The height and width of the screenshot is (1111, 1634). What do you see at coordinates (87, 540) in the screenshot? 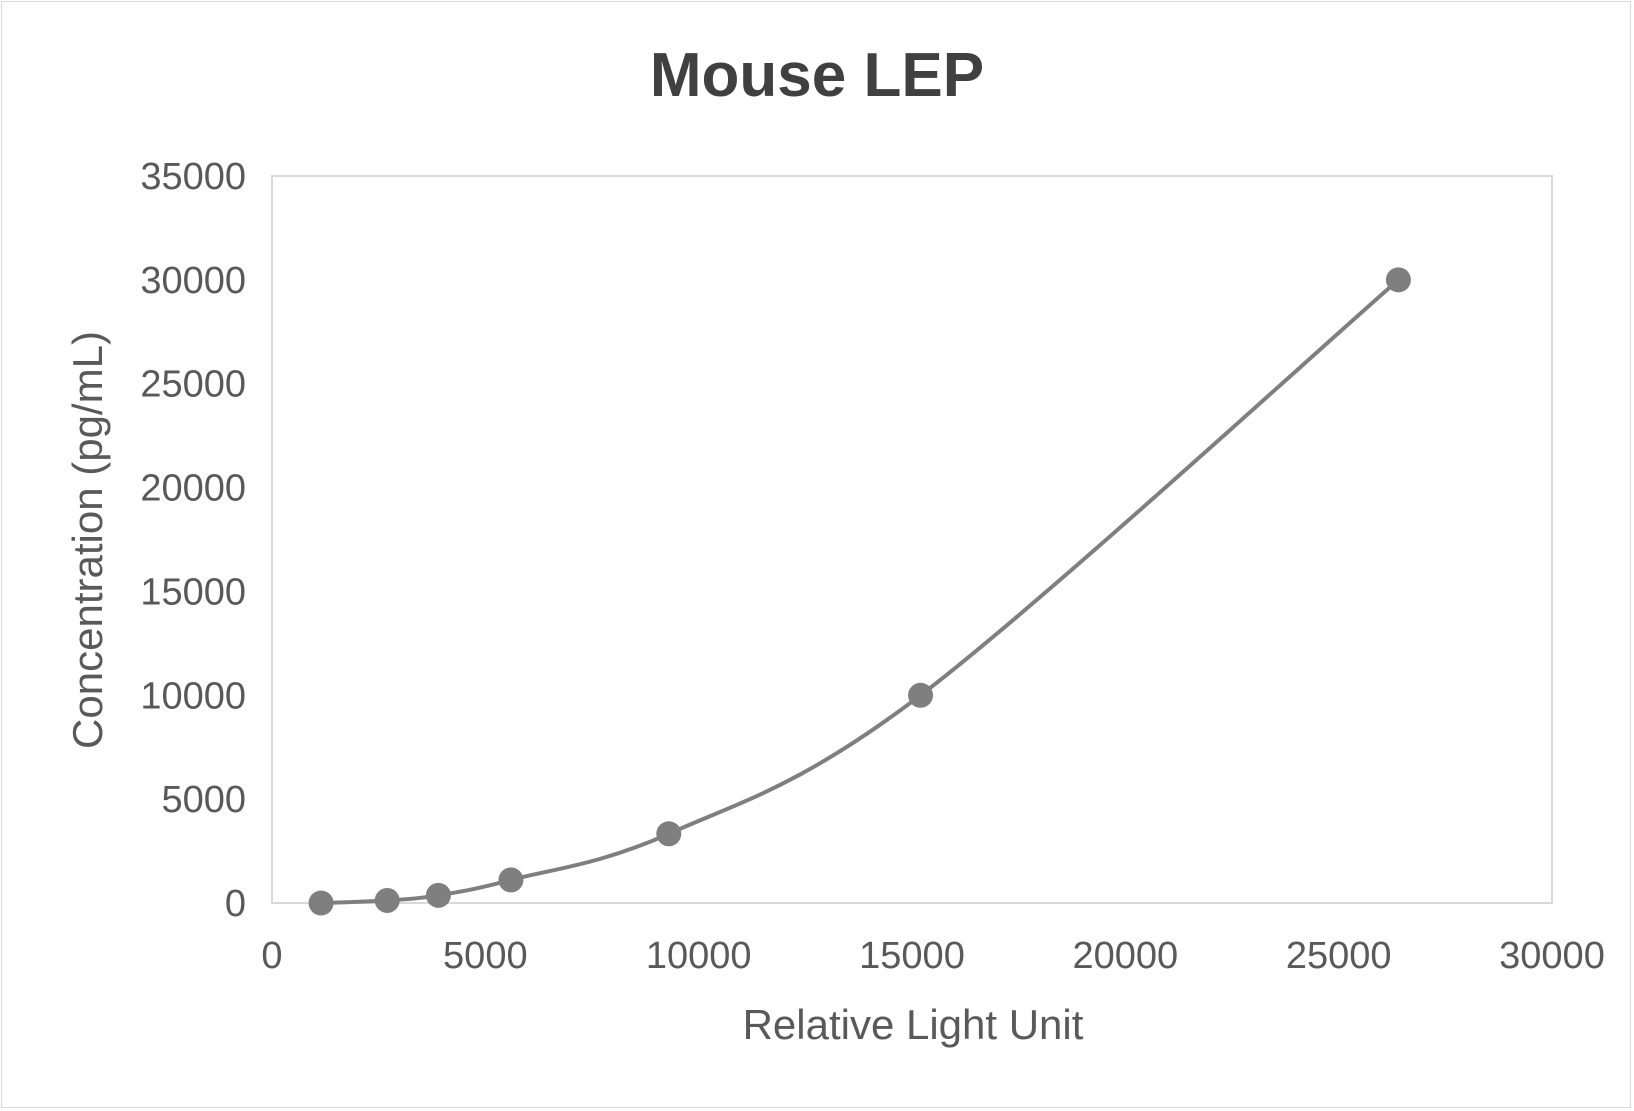
I see `y-axis-label: Concentration (pg/mL)` at bounding box center [87, 540].